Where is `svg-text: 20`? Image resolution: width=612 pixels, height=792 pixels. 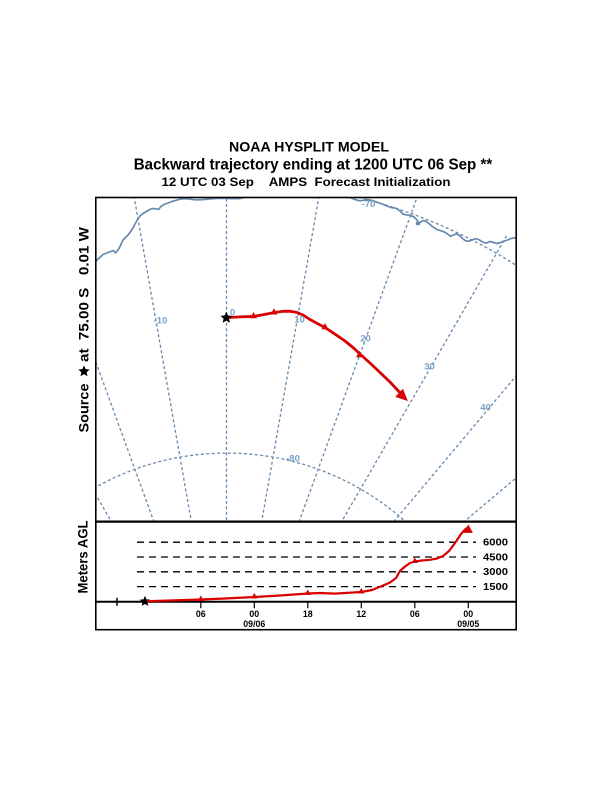
svg-text: 20 is located at coordinates (365, 339).